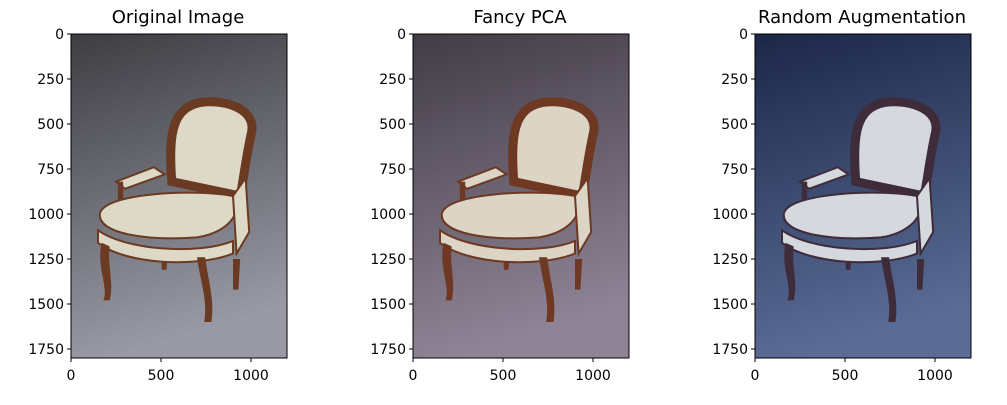  I want to click on subplot-title: Random Augmentation, so click(862, 17).